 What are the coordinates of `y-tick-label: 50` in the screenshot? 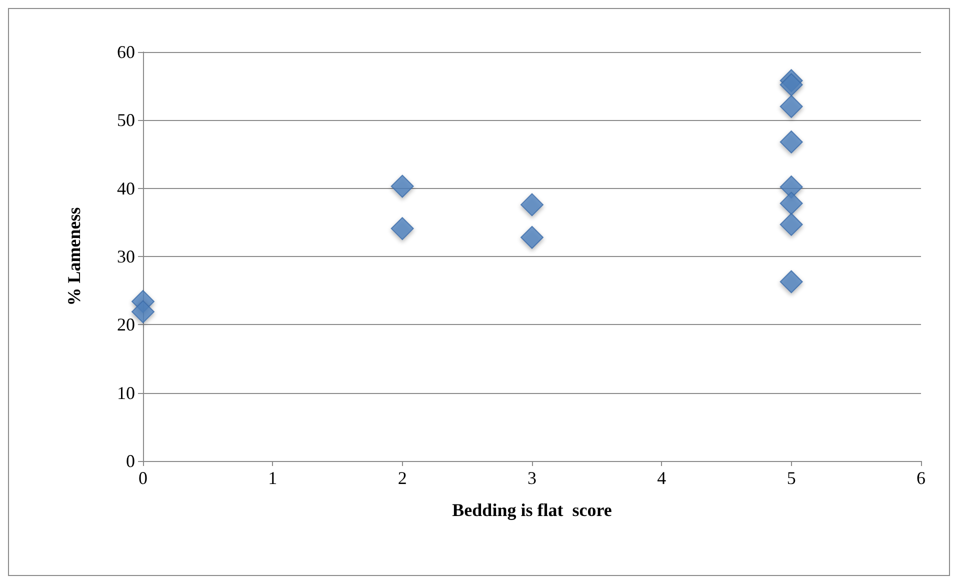 It's located at (126, 120).